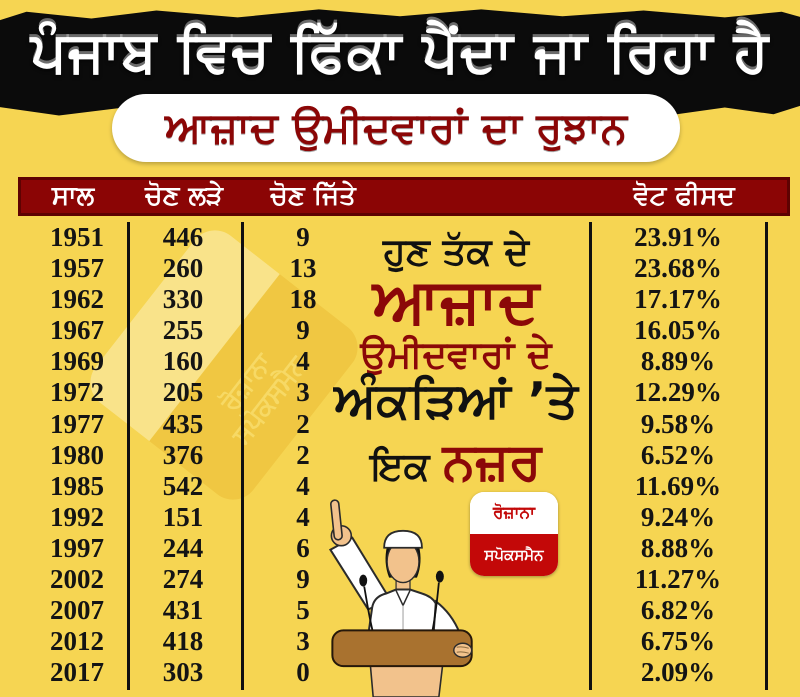  Describe the element at coordinates (183, 547) in the screenshot. I see `cell-contested: 244` at that location.